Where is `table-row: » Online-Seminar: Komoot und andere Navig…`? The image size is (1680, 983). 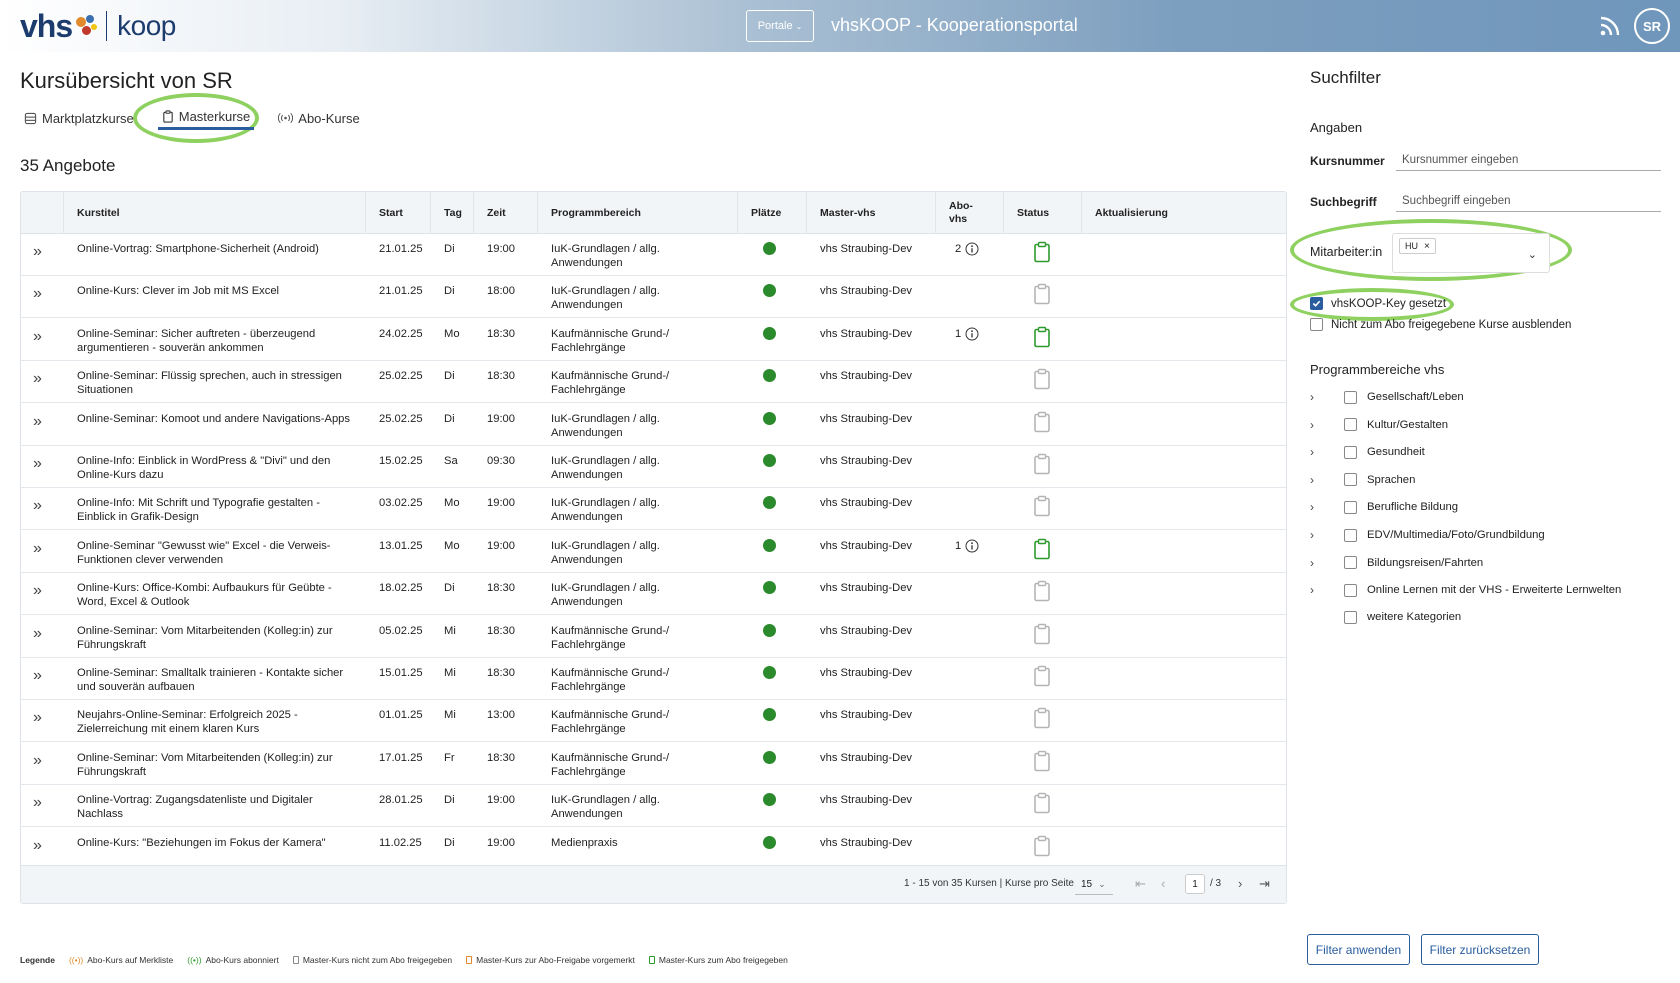 table-row: » Online-Seminar: Komoot und andere Navig… is located at coordinates (653, 425).